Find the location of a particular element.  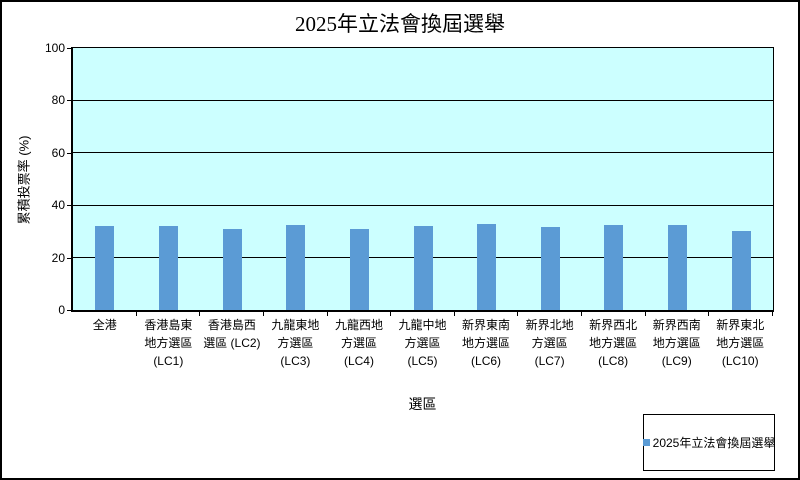

x-axis-title: 選區 is located at coordinates (422, 404).